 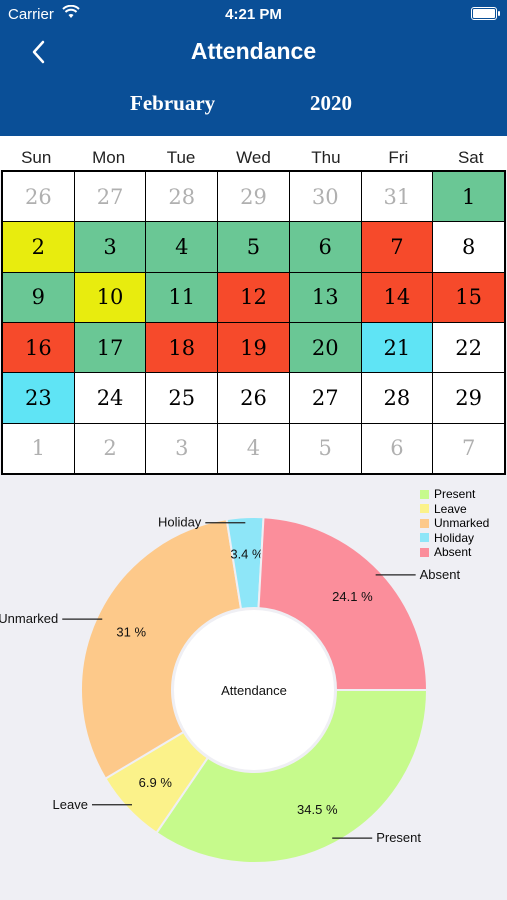 I want to click on weekday-header: Sun Mon Tue Wed Thu Fri Sat, so click(x=253, y=153).